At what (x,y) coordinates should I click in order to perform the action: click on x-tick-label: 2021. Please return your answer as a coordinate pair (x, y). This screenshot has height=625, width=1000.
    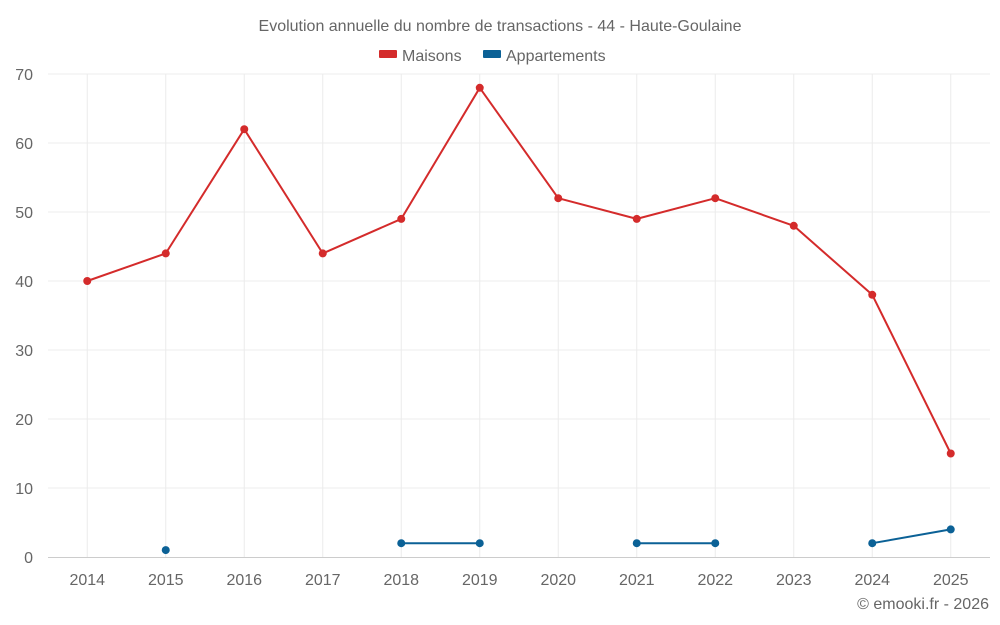
    Looking at the image, I should click on (637, 580).